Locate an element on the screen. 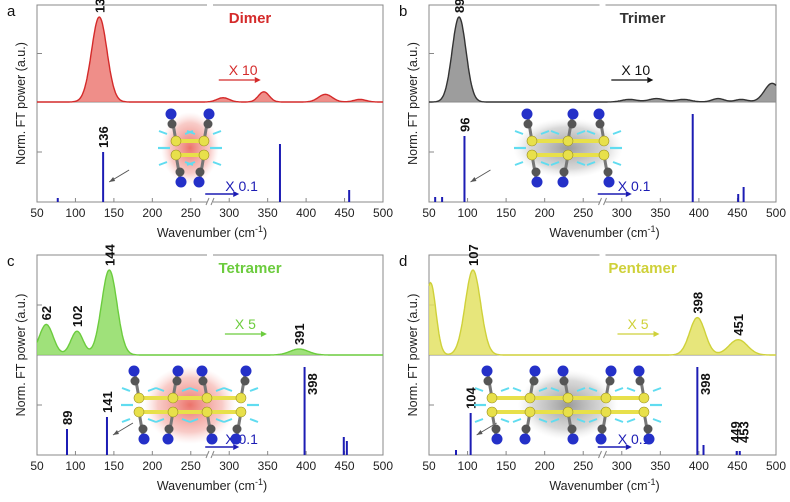 The width and height of the screenshot is (790, 502). stick-label: 96 is located at coordinates (464, 125).